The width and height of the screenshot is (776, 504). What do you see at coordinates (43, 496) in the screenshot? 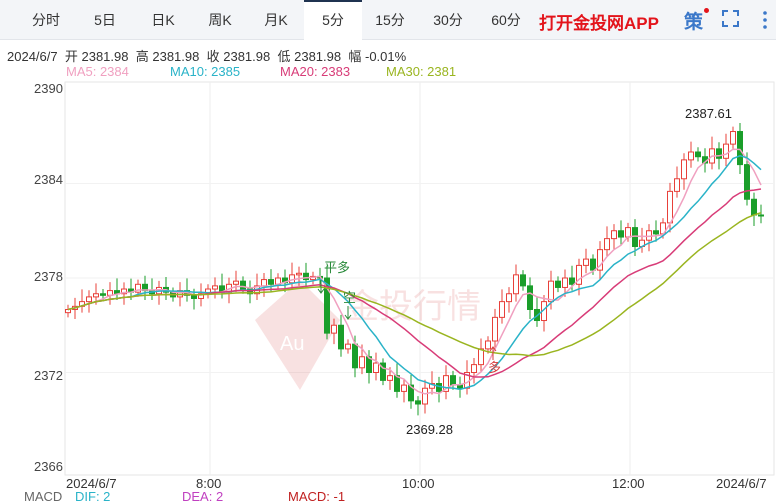
I see `macd-label: MACD` at bounding box center [43, 496].